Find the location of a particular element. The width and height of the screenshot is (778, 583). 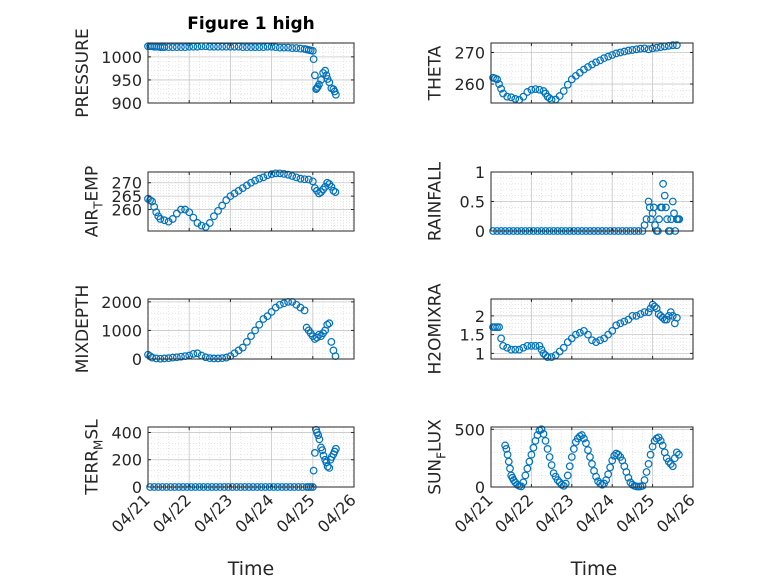

y-tick-label: 1 is located at coordinates (480, 172).